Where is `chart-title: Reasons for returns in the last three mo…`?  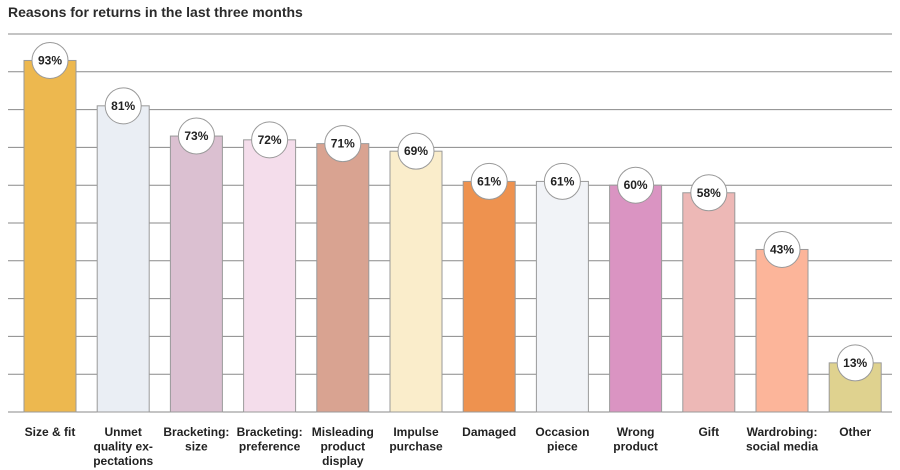 chart-title: Reasons for returns in the last three mo… is located at coordinates (155, 12).